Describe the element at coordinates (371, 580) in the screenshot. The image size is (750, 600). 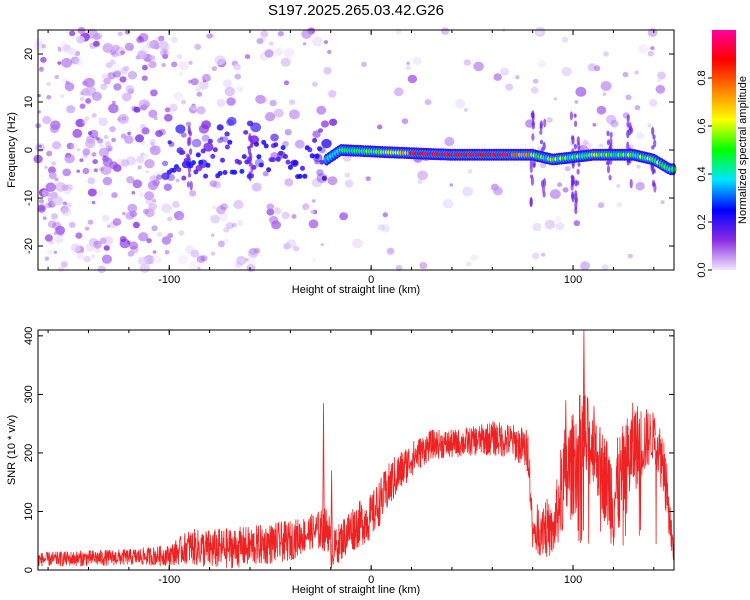
I see `x-tick-label: 0` at that location.